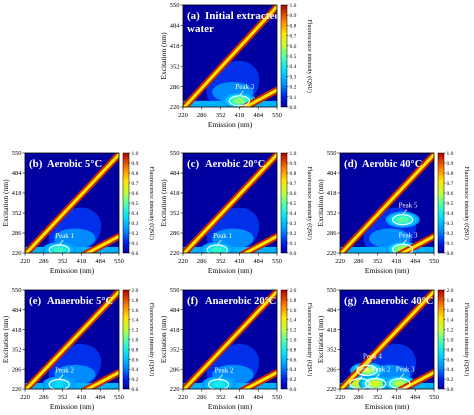 The image size is (474, 415). Describe the element at coordinates (293, 37) in the screenshot. I see `colorbar-tick-label: 0.7` at that location.